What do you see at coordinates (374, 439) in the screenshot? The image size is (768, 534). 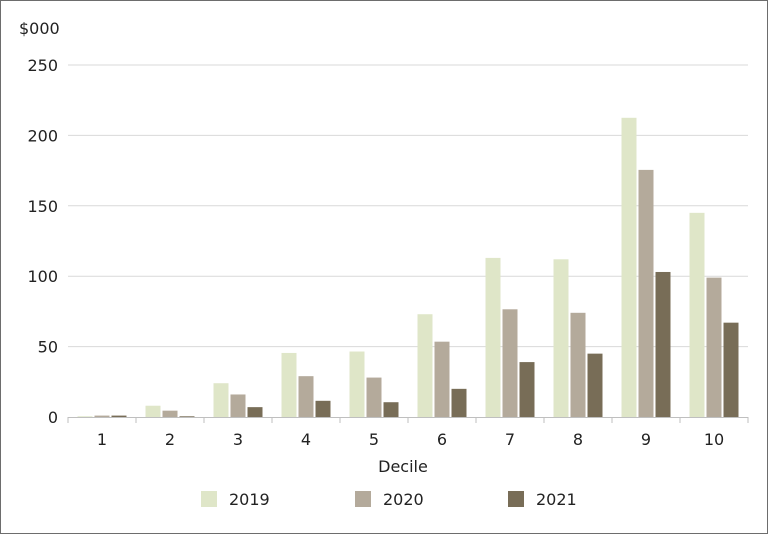 I see `x-tick-label: 5` at bounding box center [374, 439].